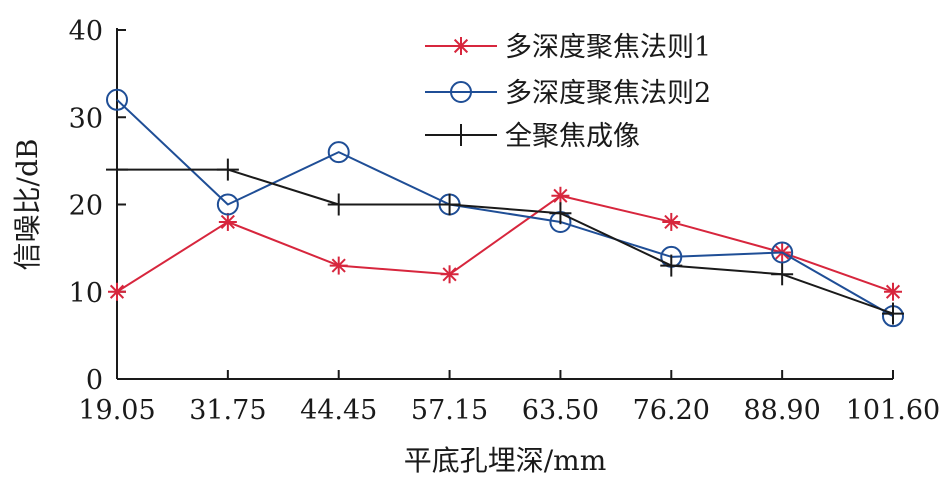 The image size is (941, 478). What do you see at coordinates (116, 410) in the screenshot?
I see `x-tick-label: 19.05` at bounding box center [116, 410].